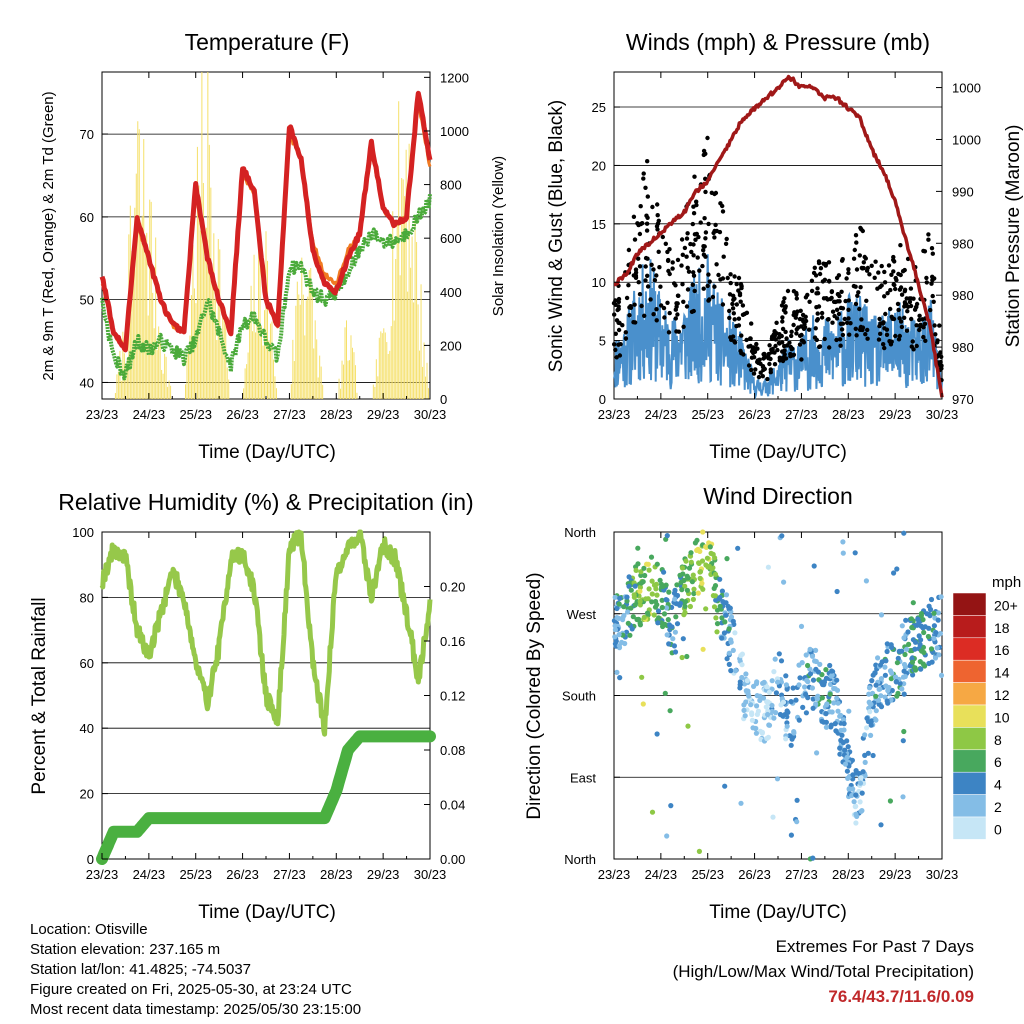  Describe the element at coordinates (1006, 582) in the screenshot. I see `legend-title: mph` at that location.